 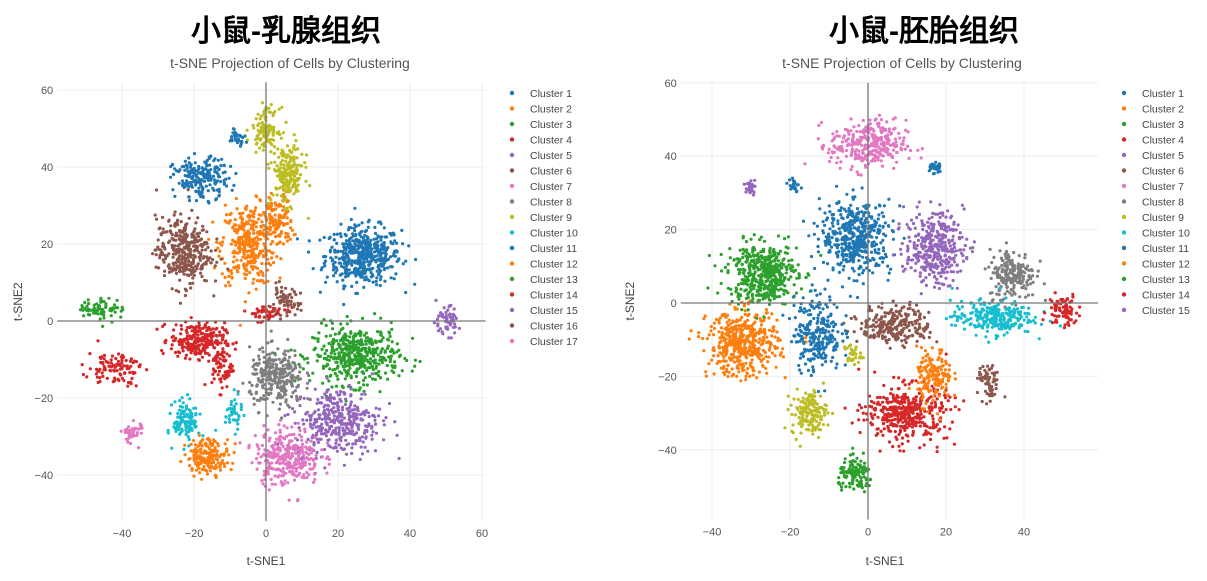 I want to click on x-tick-label: 0, so click(x=266, y=534).